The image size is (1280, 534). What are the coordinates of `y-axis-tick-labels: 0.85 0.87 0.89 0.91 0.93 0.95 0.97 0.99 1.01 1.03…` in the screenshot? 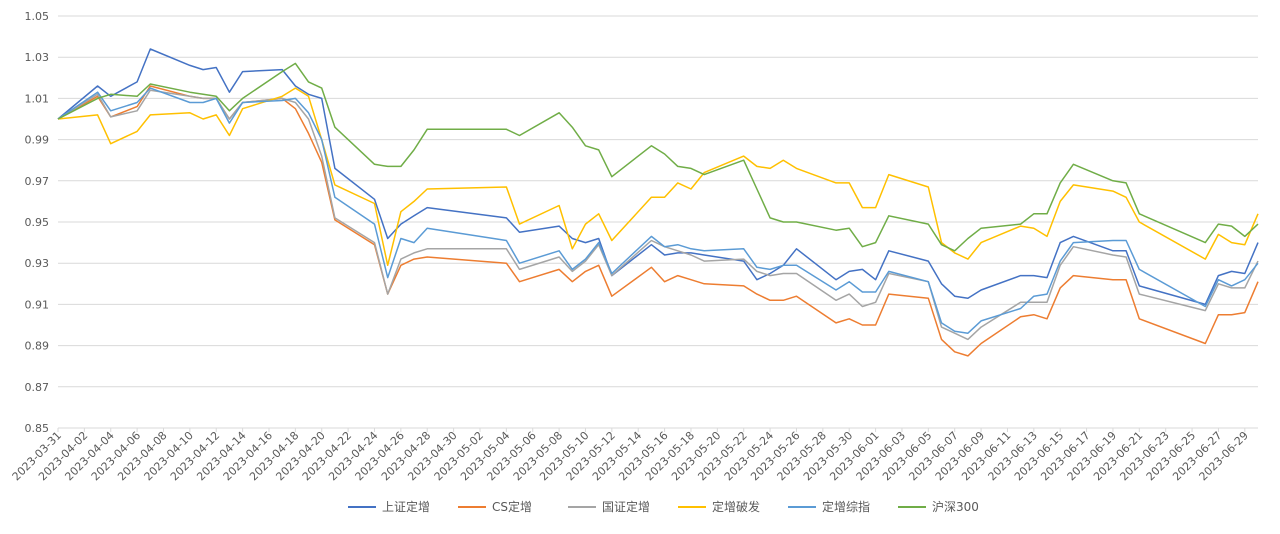 It's located at (37, 222).